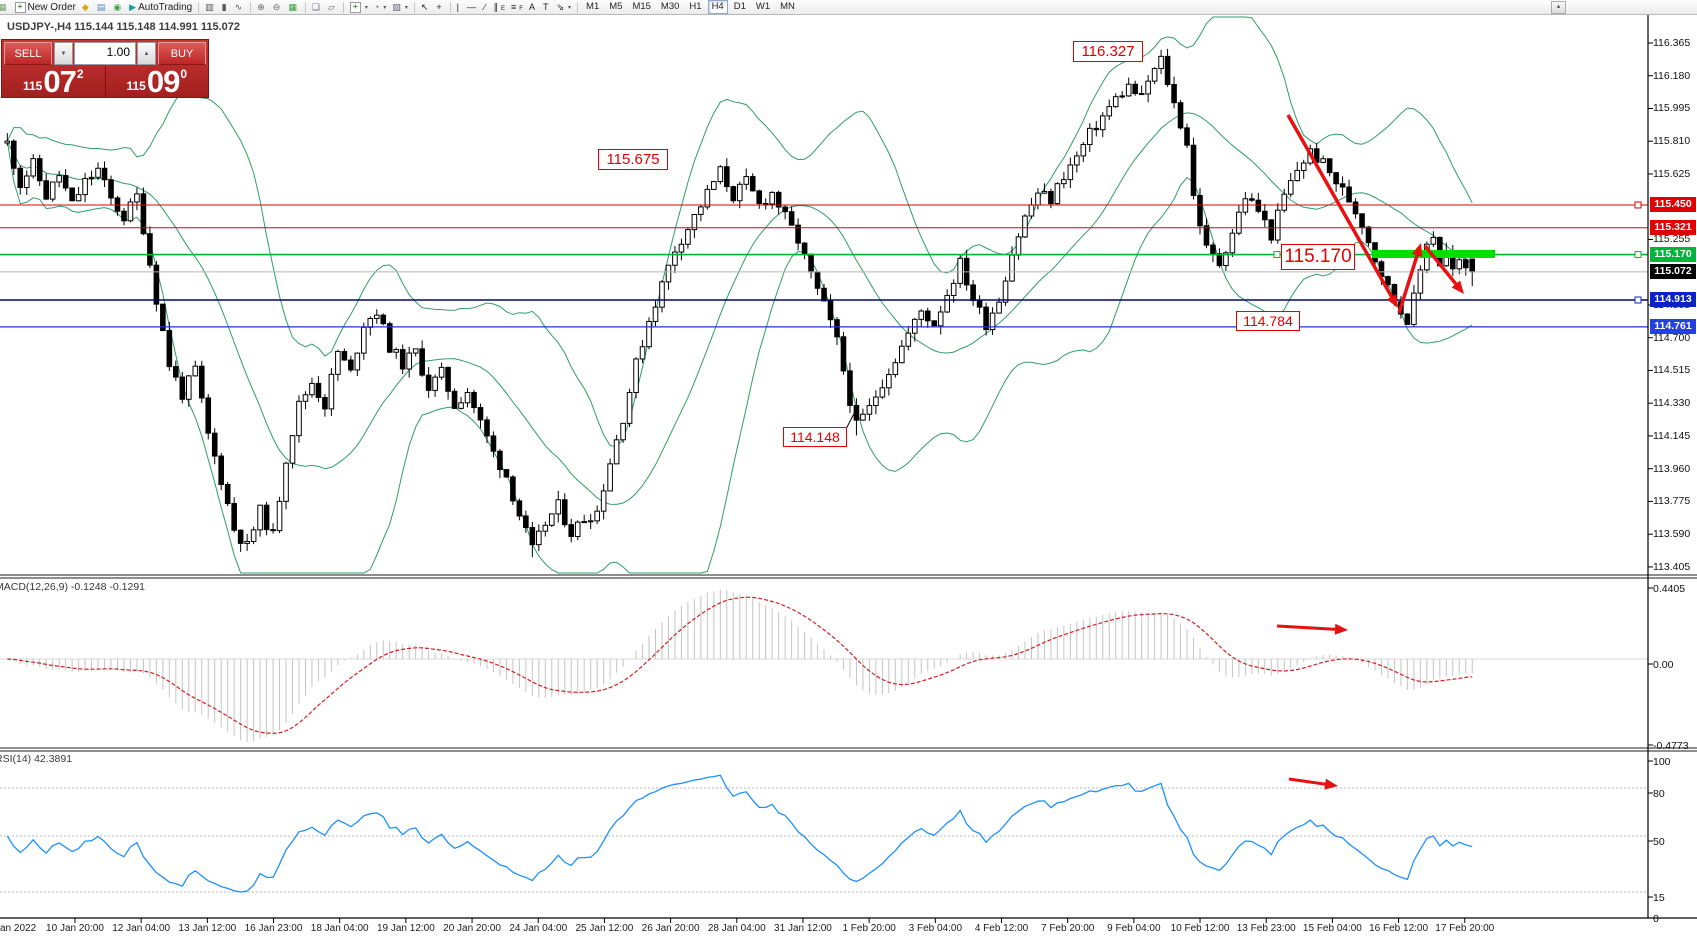 This screenshot has width=1697, height=944. What do you see at coordinates (1310, 782) in the screenshot?
I see `rsi-direction-arrow` at bounding box center [1310, 782].